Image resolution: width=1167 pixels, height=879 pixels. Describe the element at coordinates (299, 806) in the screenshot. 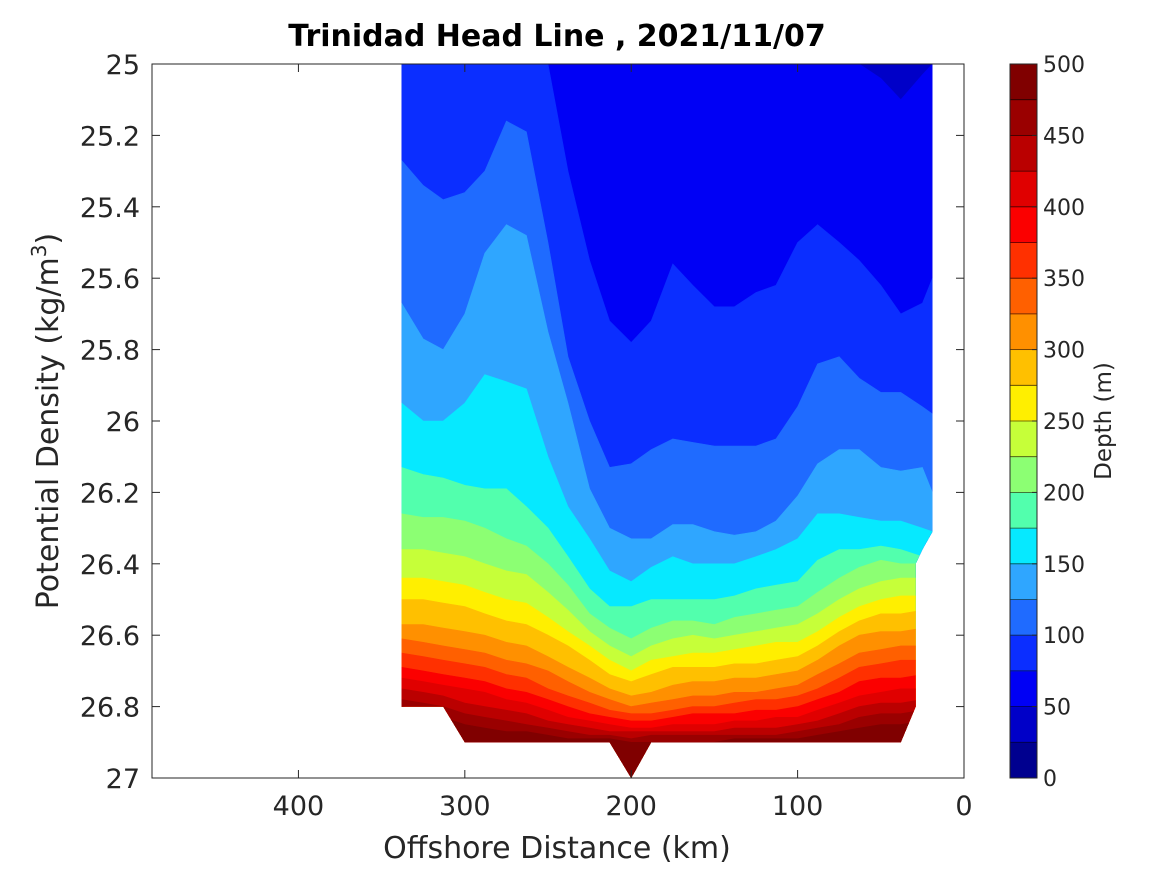

I see `x-tick-label: 400` at that location.